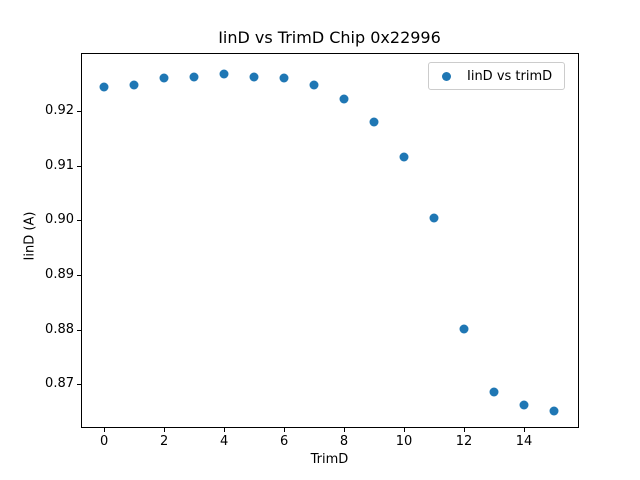  Describe the element at coordinates (164, 441) in the screenshot. I see `x-tick-label: 2` at that location.